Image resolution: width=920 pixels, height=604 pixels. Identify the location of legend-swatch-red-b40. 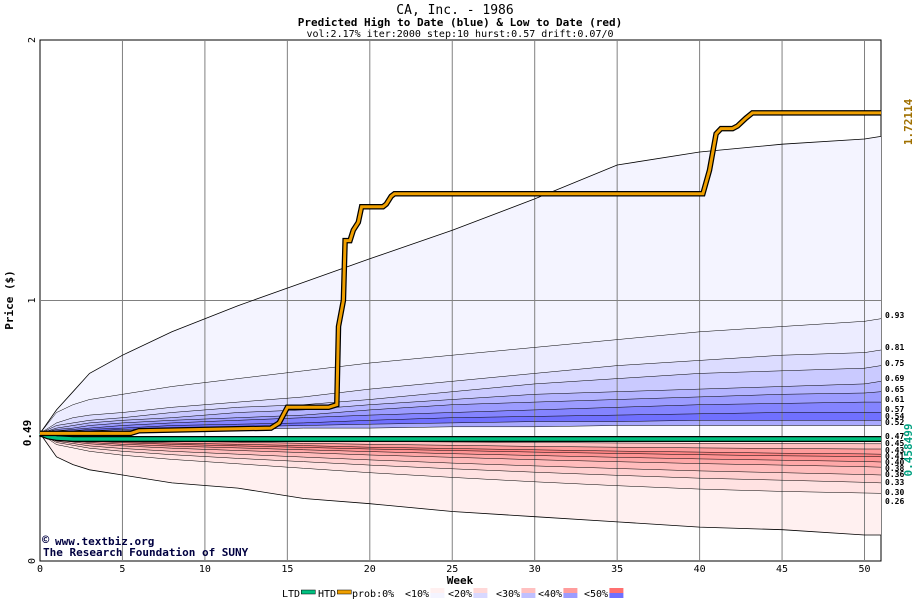
(570, 590).